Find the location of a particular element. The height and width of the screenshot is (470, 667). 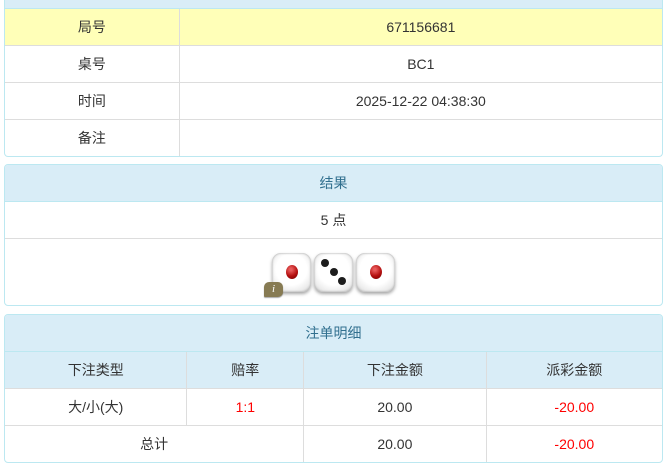

game-info-row-round: 局号 671156681 is located at coordinates (333, 27).